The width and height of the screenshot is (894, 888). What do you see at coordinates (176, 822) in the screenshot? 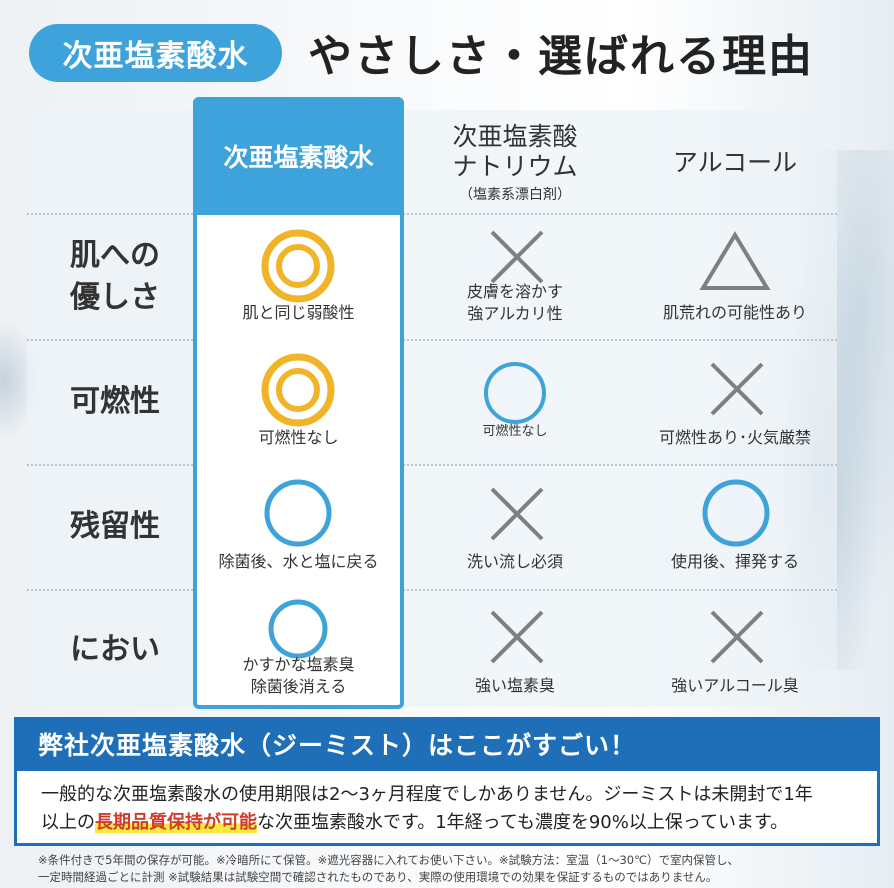
I see `highlighted-text: 長期品質保持が可能` at bounding box center [176, 822].